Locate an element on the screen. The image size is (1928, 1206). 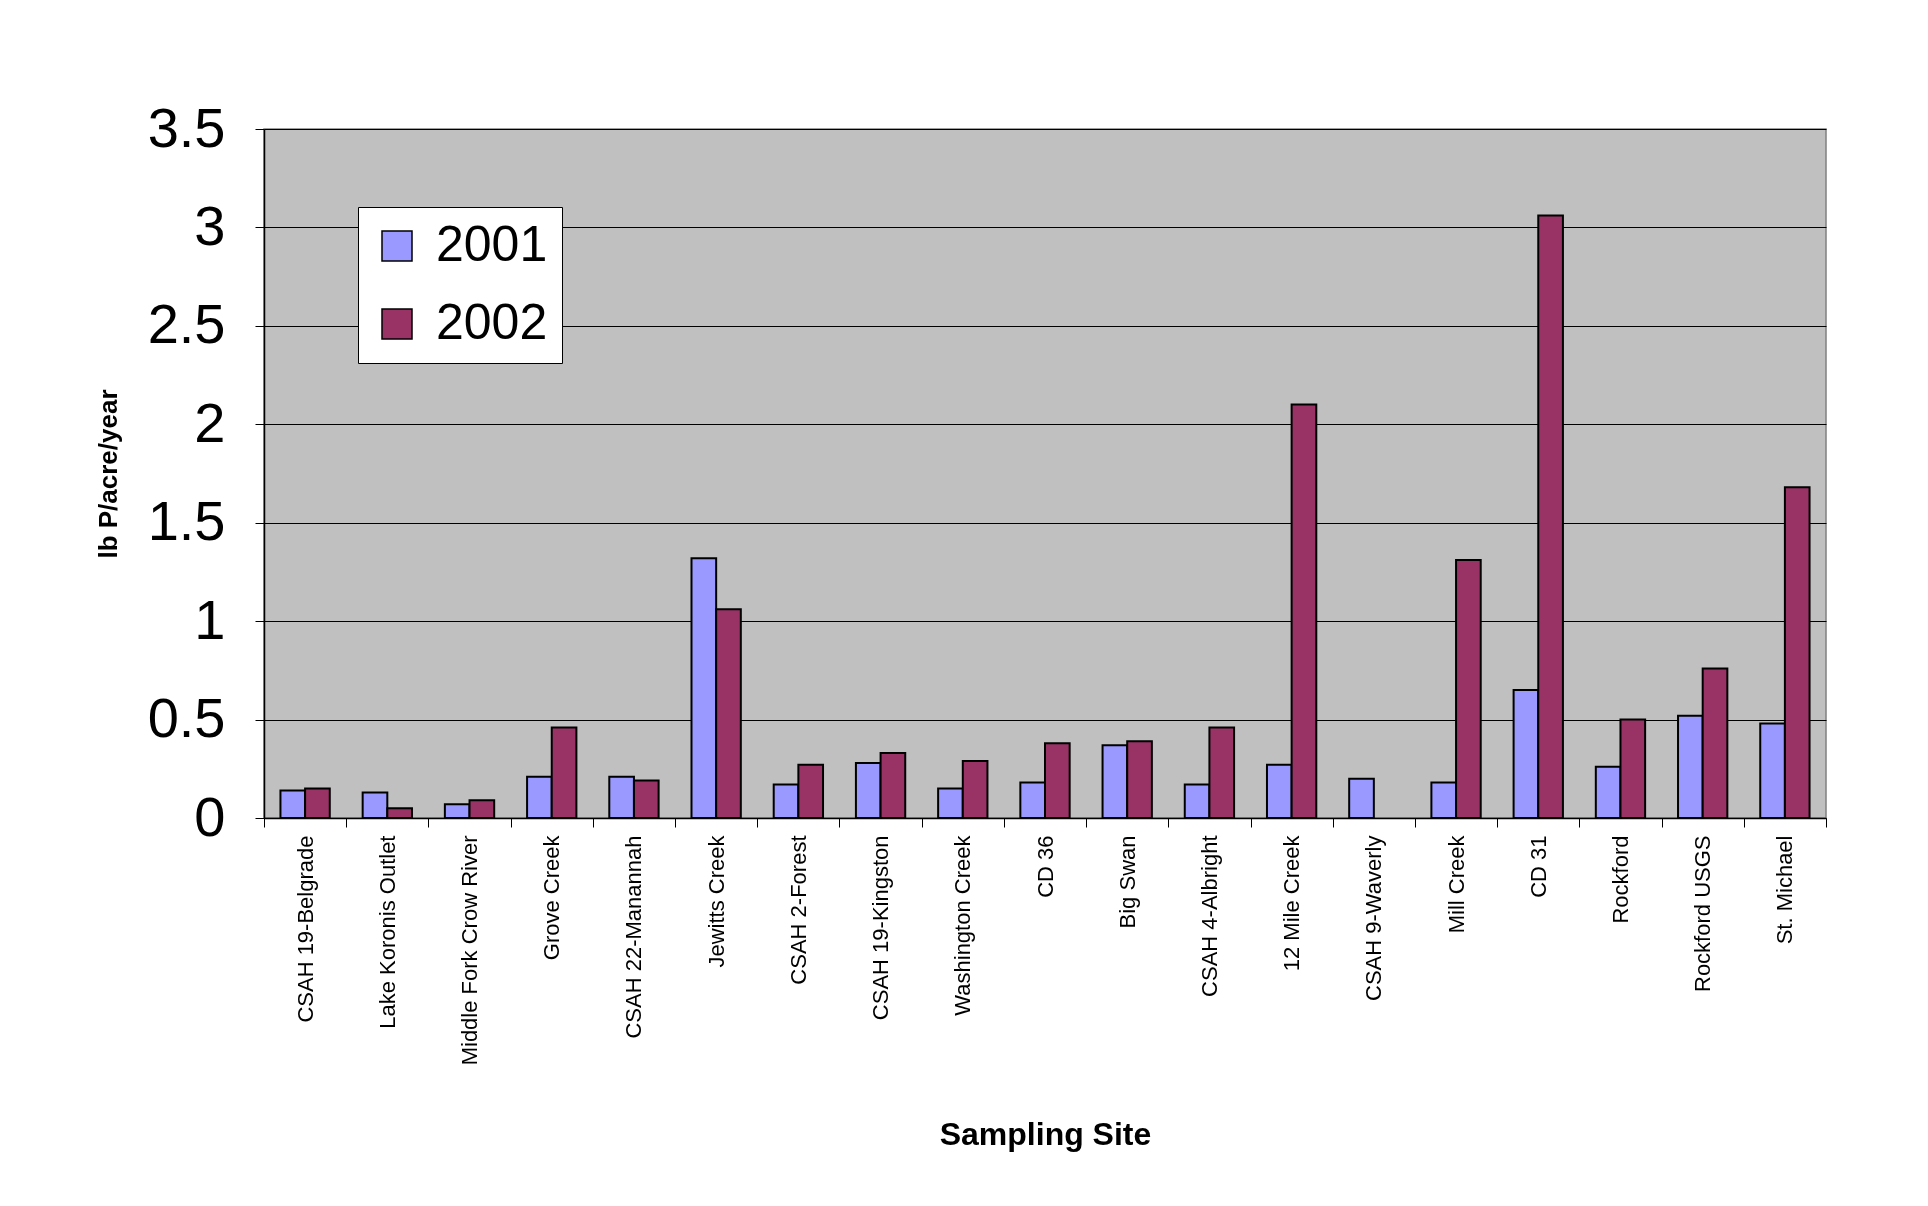
y-tick-label: 0 is located at coordinates (210, 816).